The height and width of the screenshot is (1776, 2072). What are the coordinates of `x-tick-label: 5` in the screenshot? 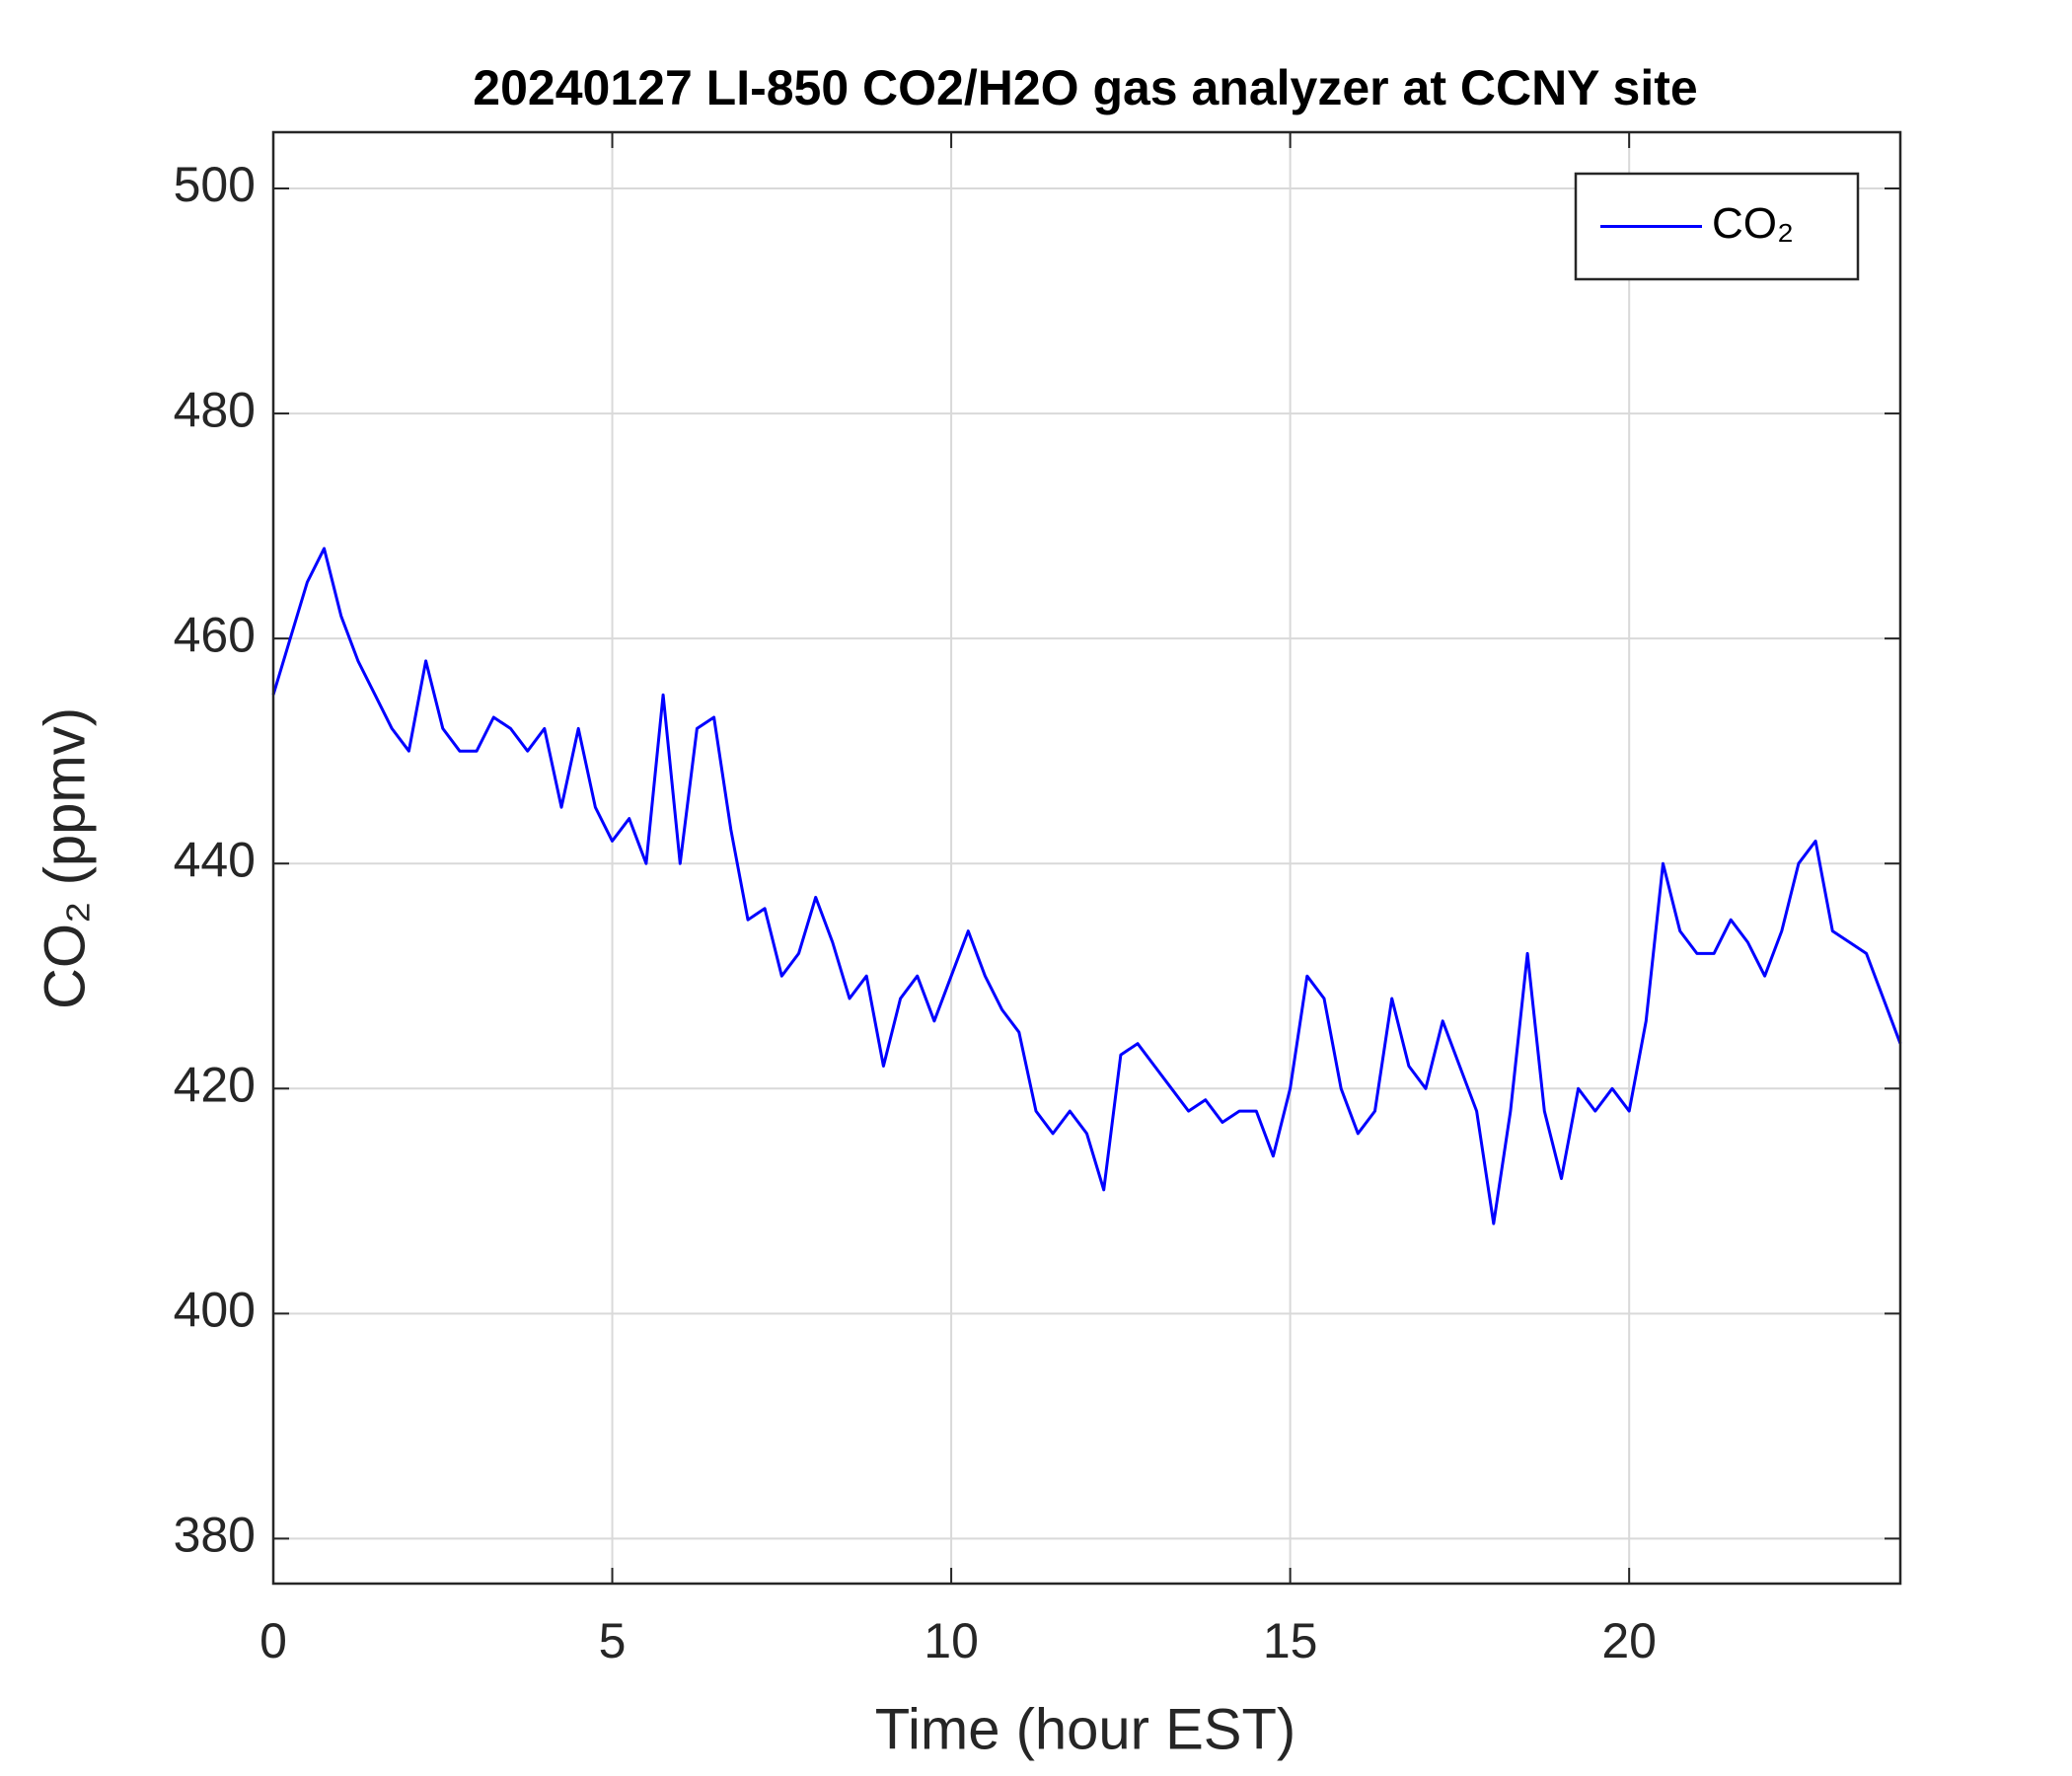 It's located at (613, 1640).